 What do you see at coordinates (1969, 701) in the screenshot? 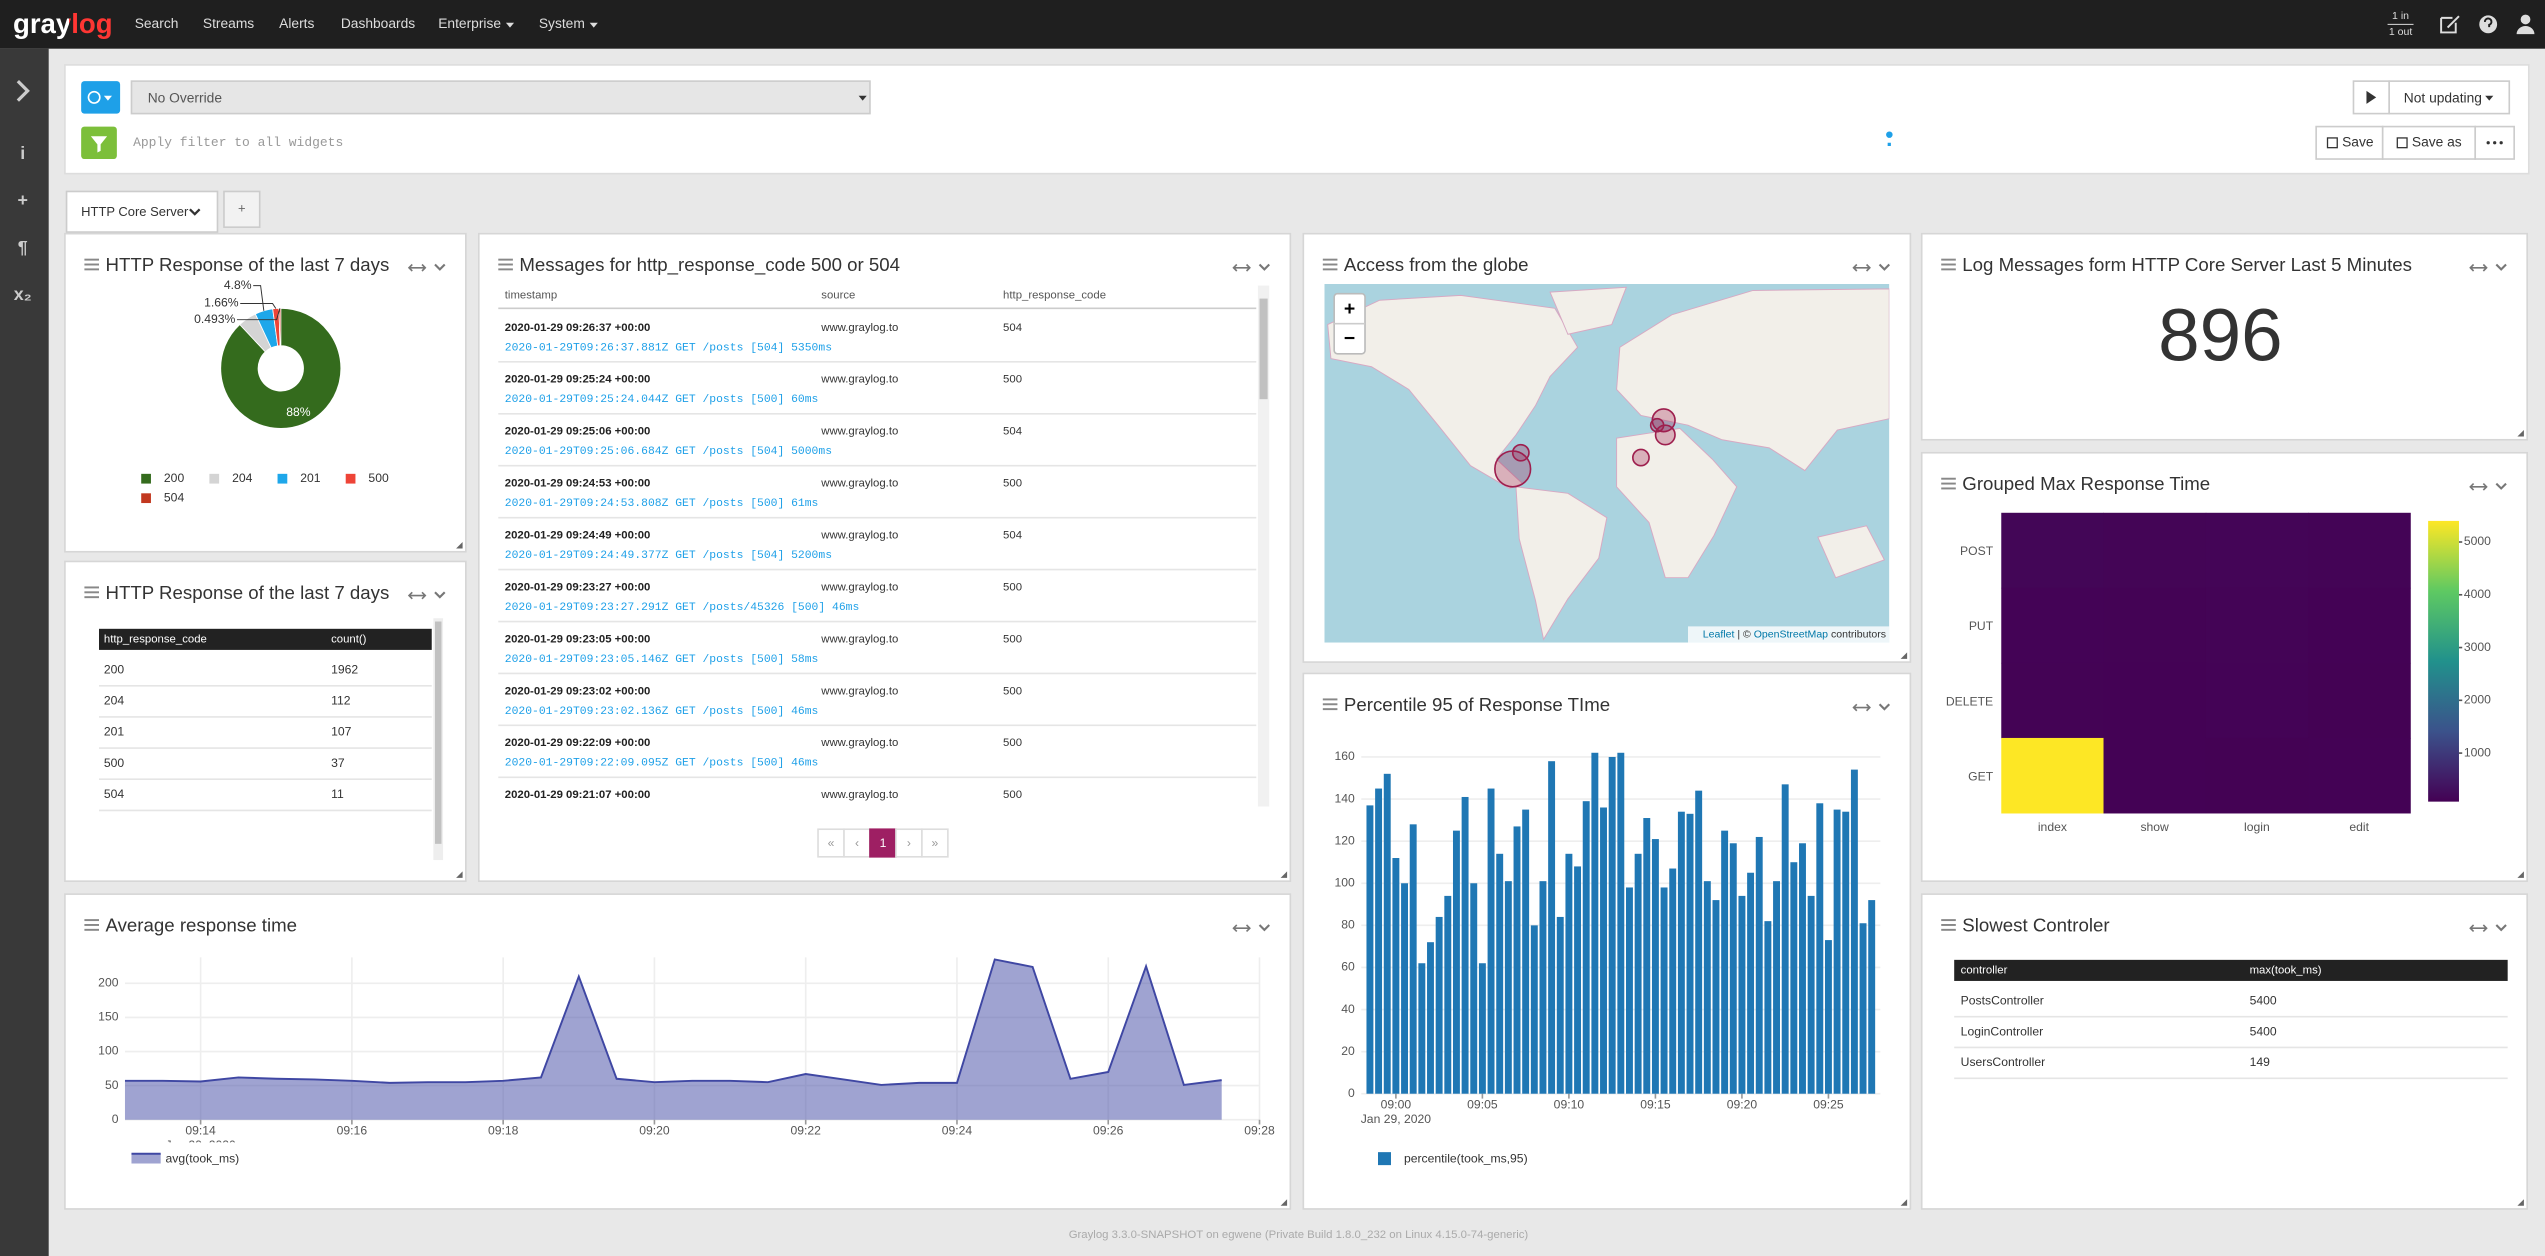
I see `y-tick-label: DELETE` at bounding box center [1969, 701].